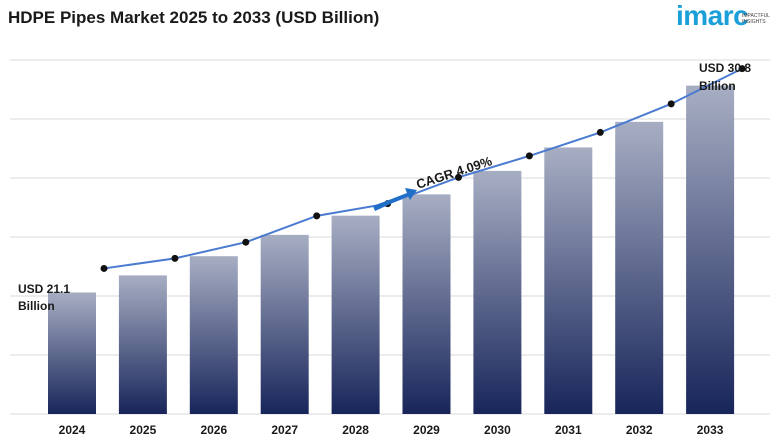 The image size is (780, 440). What do you see at coordinates (600, 132) in the screenshot?
I see `trend-marker-2031` at bounding box center [600, 132].